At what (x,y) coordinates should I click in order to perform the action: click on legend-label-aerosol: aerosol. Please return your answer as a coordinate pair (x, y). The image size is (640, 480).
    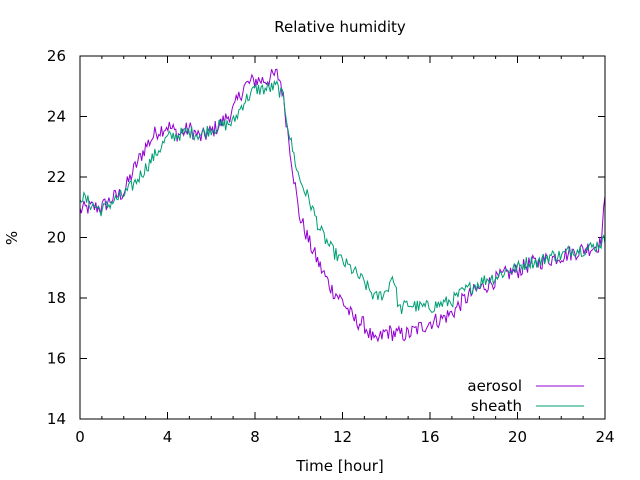
    Looking at the image, I should click on (494, 386).